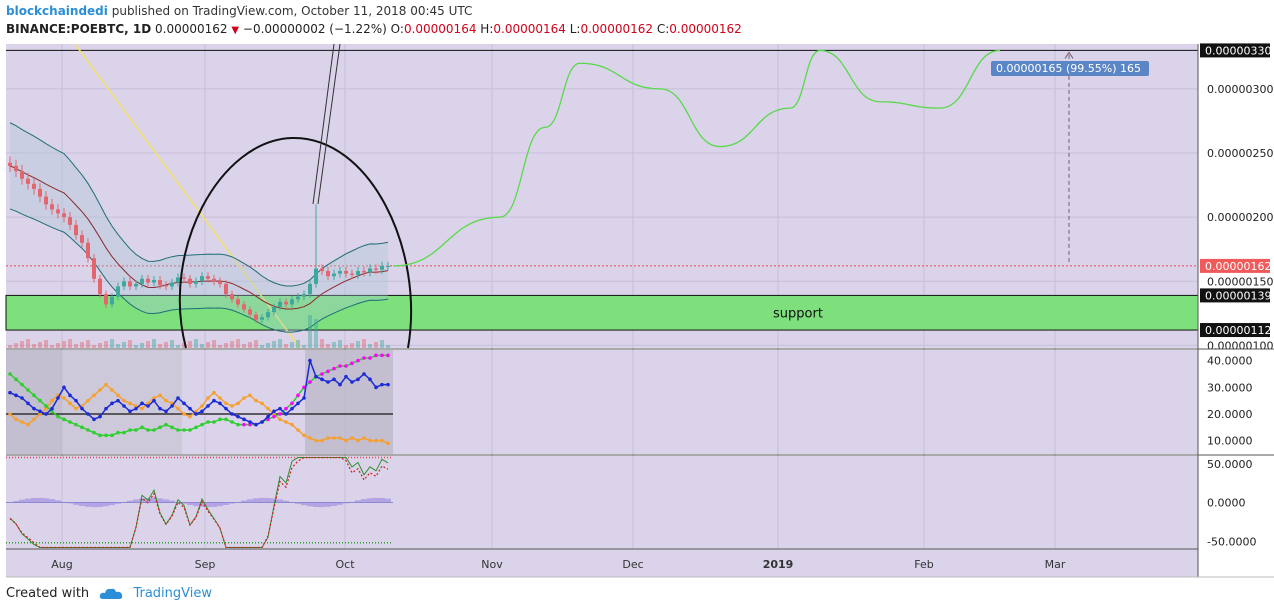 The image size is (1274, 612). Describe the element at coordinates (1235, 295) in the screenshot. I see `zone-top-badge` at that location.